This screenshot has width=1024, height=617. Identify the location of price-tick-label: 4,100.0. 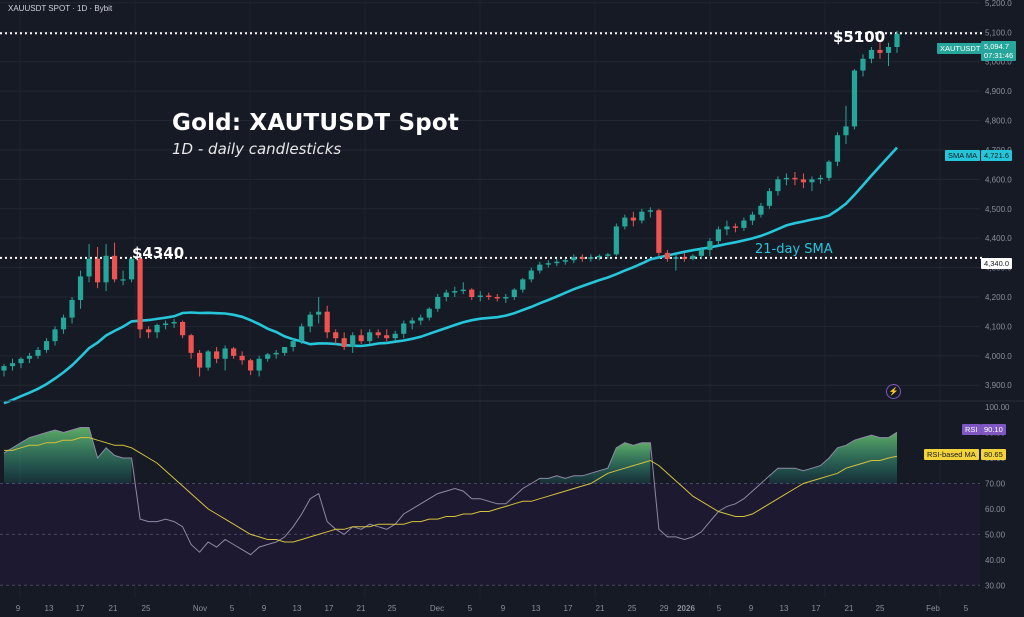
(998, 326).